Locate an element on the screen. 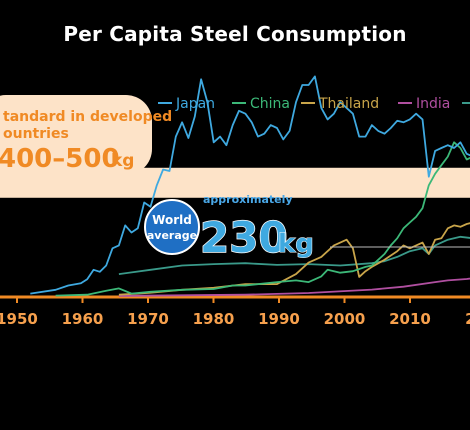 The image size is (470, 430). series-line-world-average is located at coordinates (294, 255).